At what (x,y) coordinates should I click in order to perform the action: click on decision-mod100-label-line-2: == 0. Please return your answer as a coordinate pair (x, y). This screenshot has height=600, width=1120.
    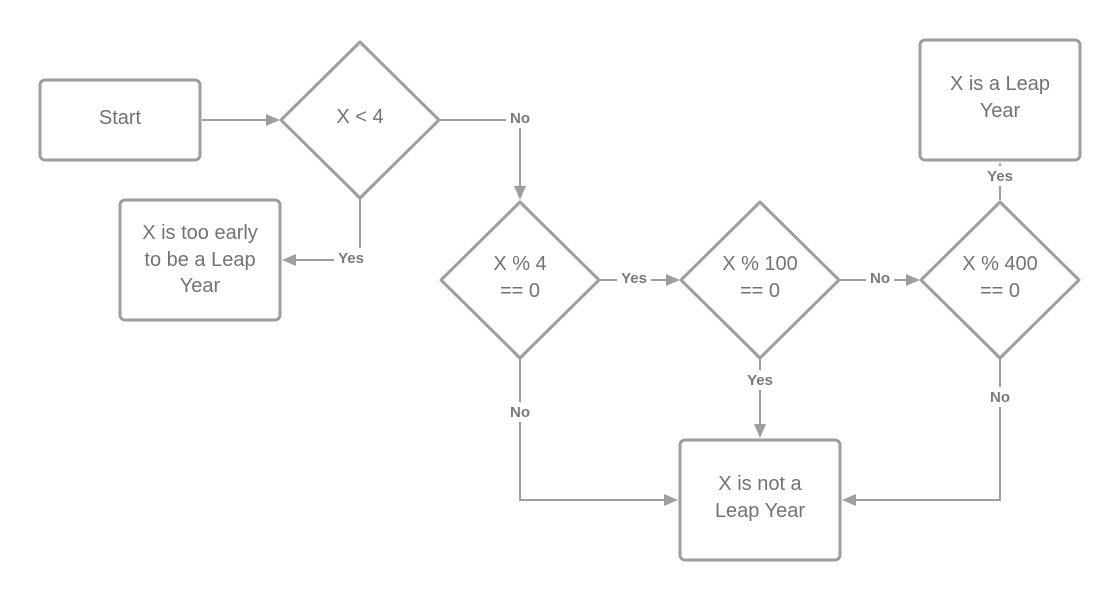
    Looking at the image, I should click on (760, 291).